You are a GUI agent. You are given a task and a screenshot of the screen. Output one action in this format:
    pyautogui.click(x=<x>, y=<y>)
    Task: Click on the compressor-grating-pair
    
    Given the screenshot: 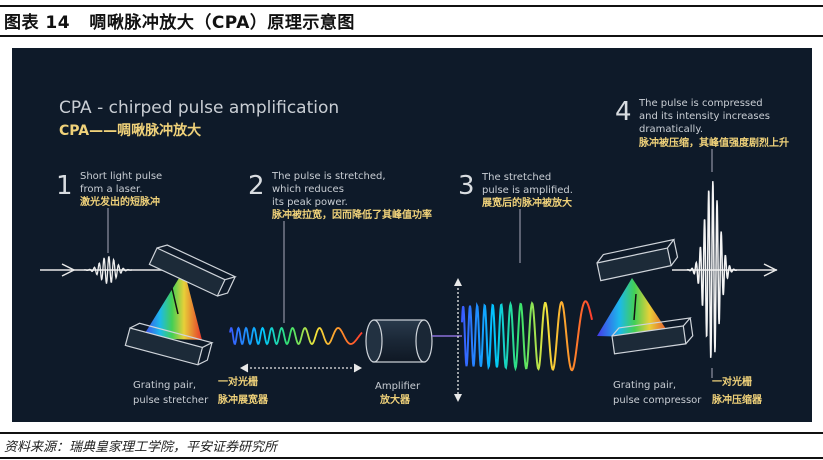 What is the action you would take?
    pyautogui.click(x=645, y=296)
    